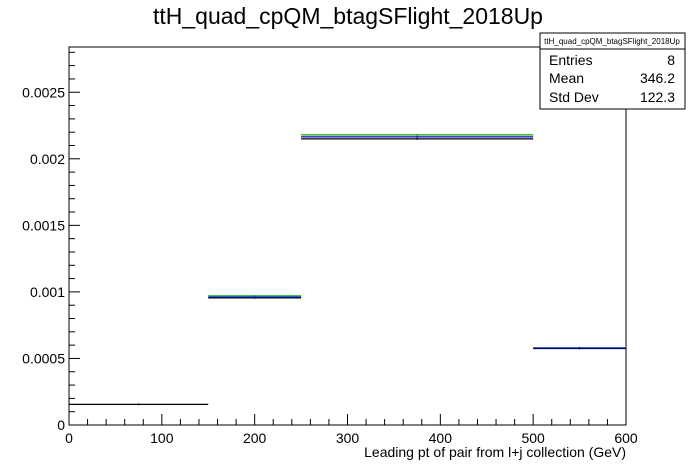 The image size is (696, 472). What do you see at coordinates (533, 438) in the screenshot?
I see `x-tick-label: 500` at bounding box center [533, 438].